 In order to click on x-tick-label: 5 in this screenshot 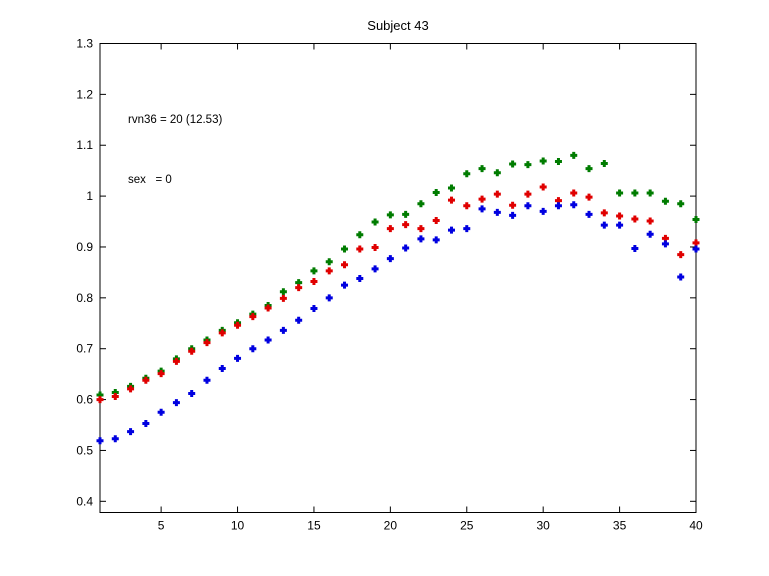, I will do `click(161, 526)`.